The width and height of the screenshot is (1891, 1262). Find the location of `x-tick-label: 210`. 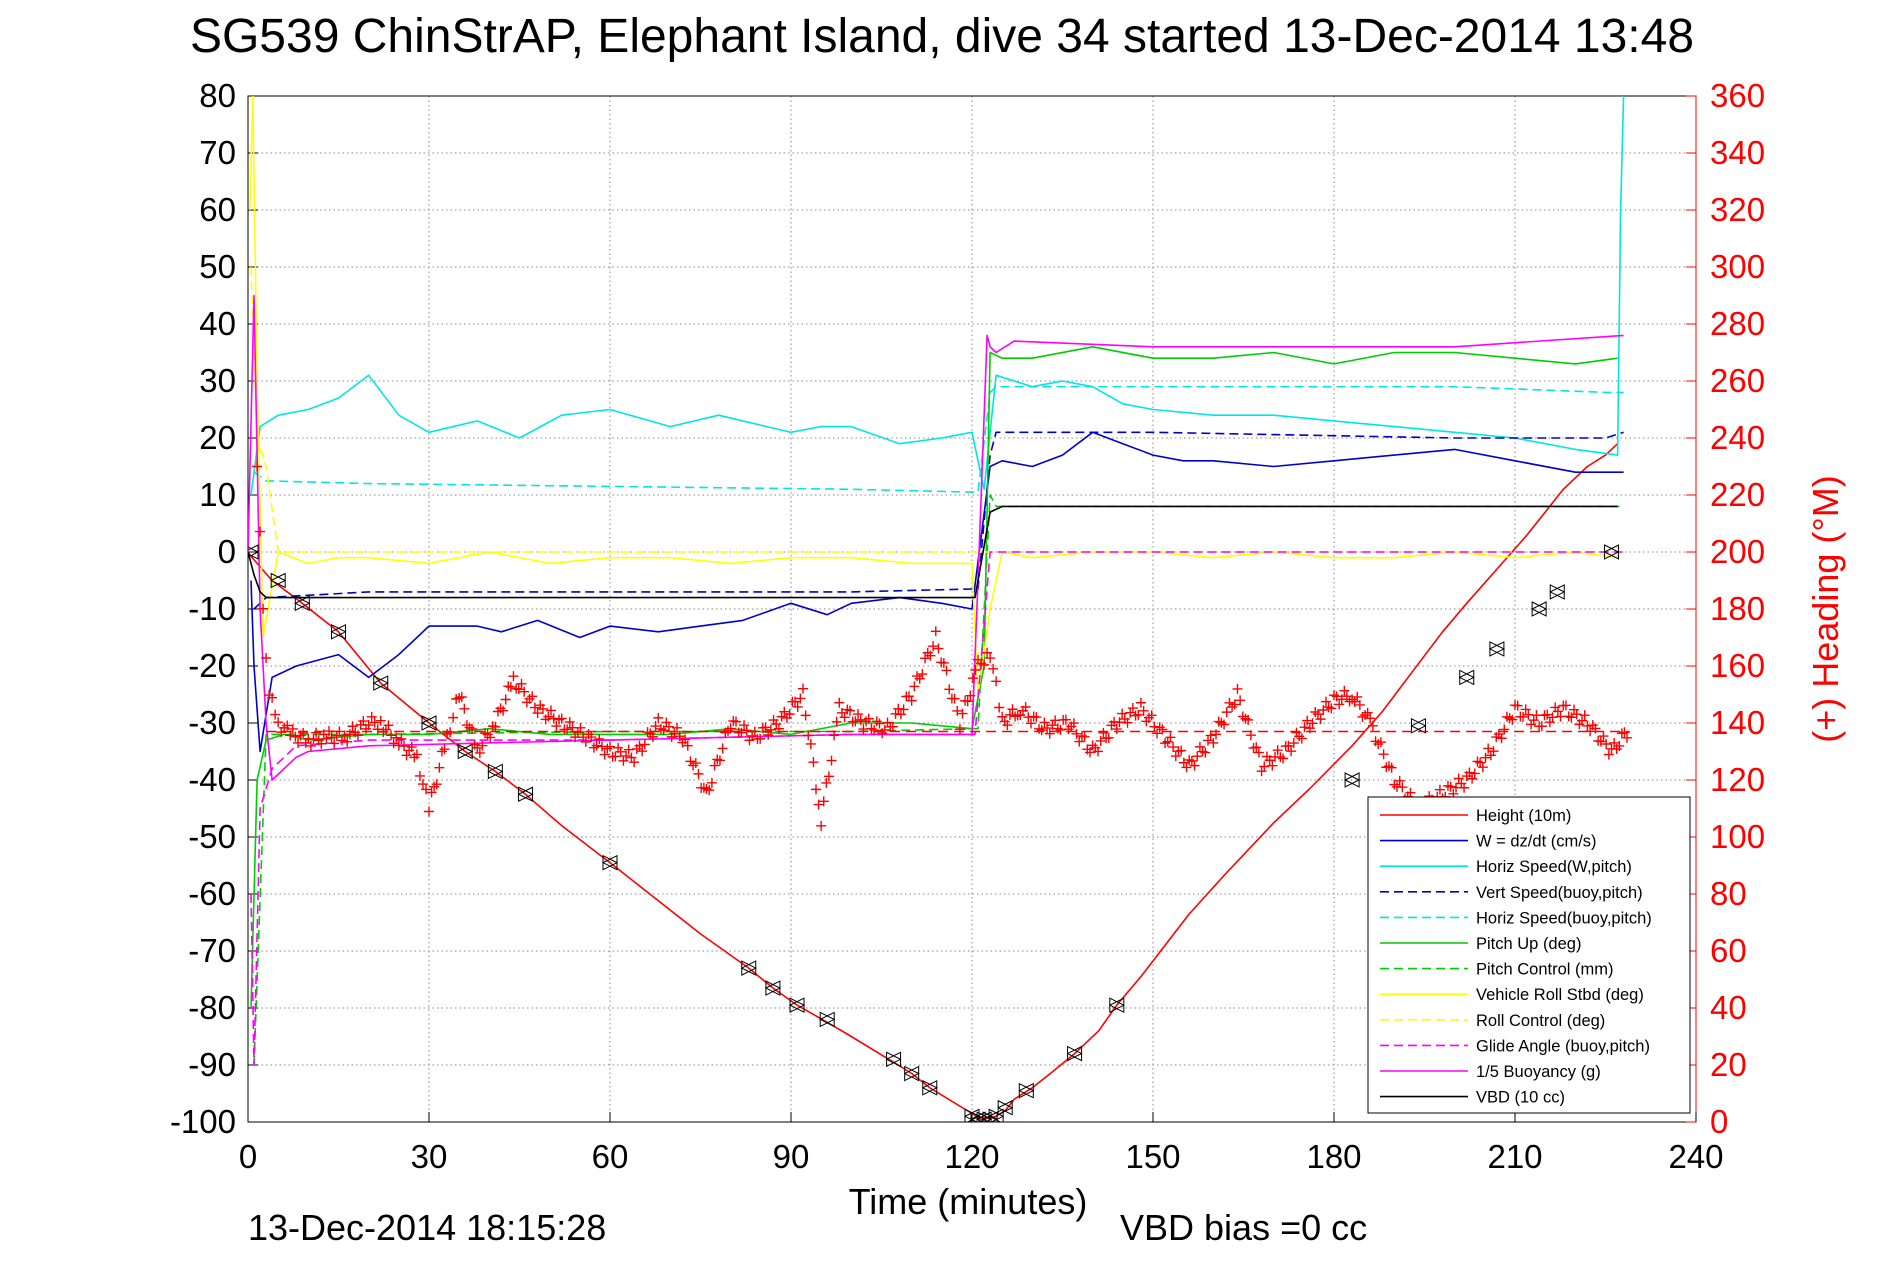

x-tick-label: 210 is located at coordinates (1514, 1156).